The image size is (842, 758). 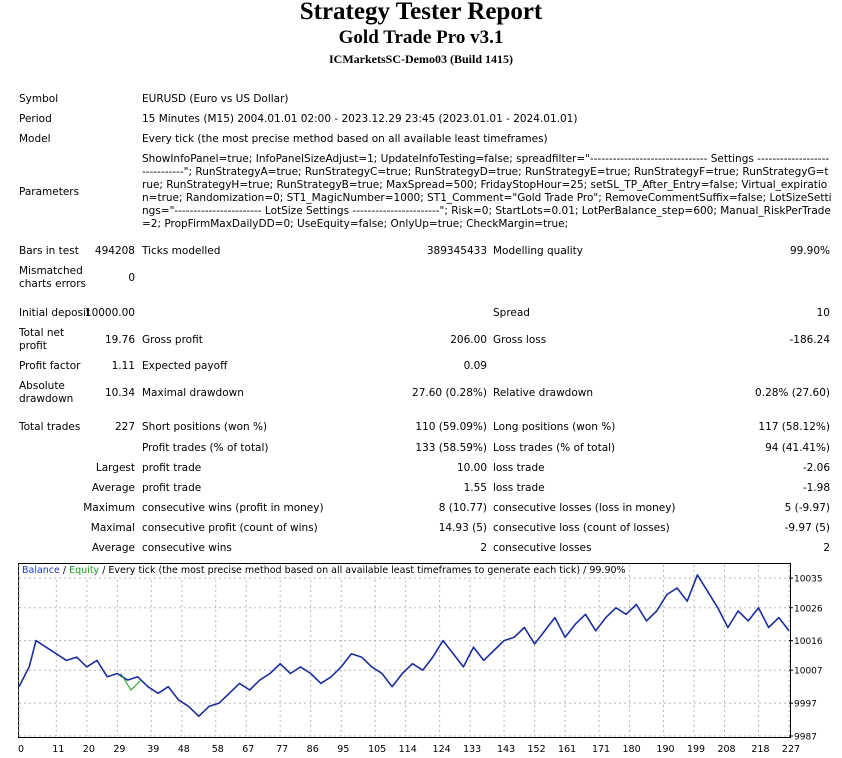 What do you see at coordinates (475, 366) in the screenshot?
I see `payoff-value: 0.09` at bounding box center [475, 366].